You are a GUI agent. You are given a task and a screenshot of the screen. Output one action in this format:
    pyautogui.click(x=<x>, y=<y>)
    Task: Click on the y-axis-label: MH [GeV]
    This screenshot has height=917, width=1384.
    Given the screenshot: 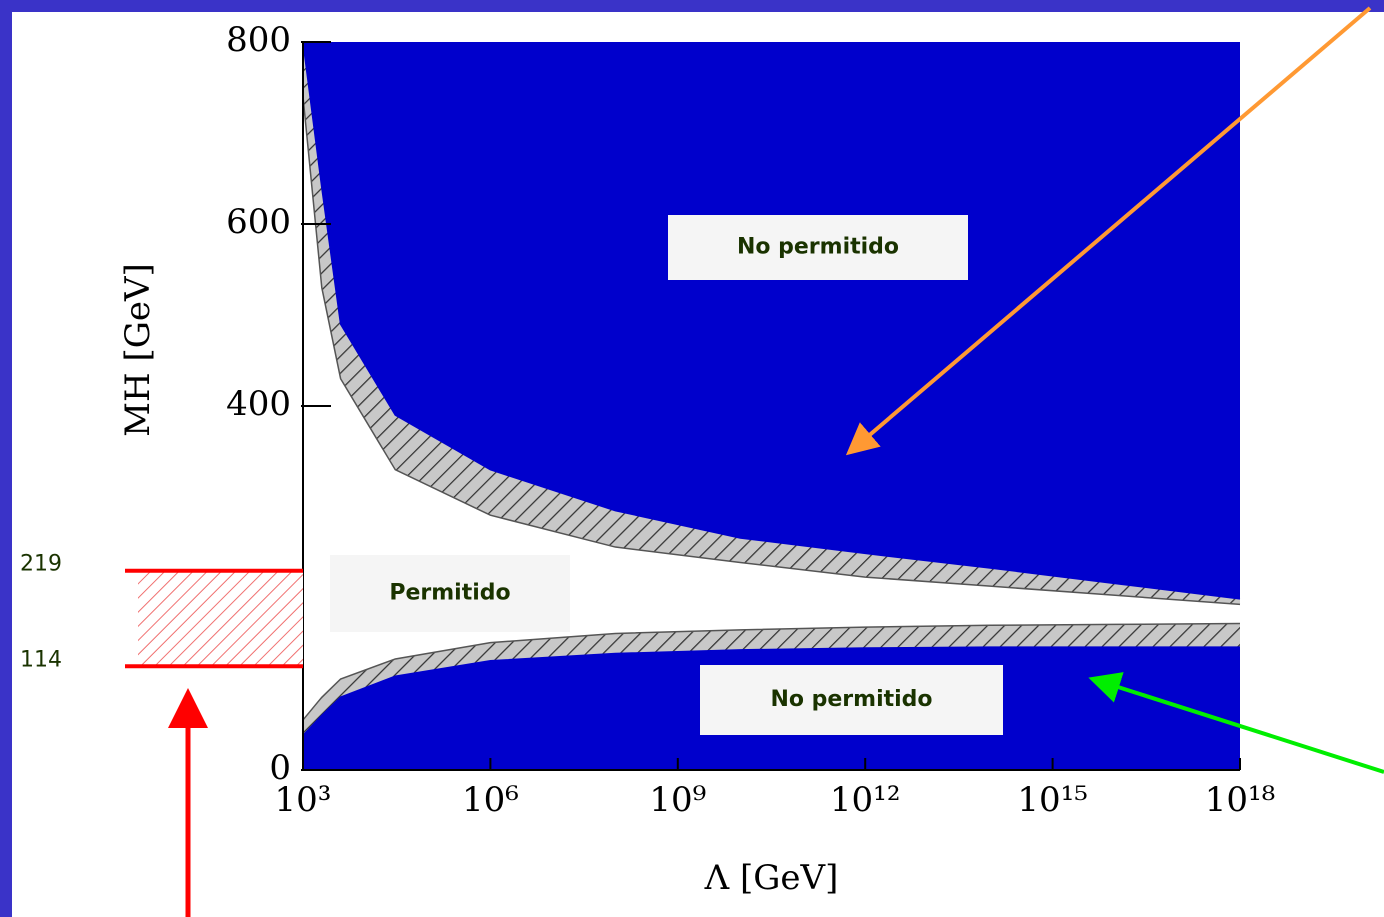 What is the action you would take?
    pyautogui.click(x=138, y=350)
    